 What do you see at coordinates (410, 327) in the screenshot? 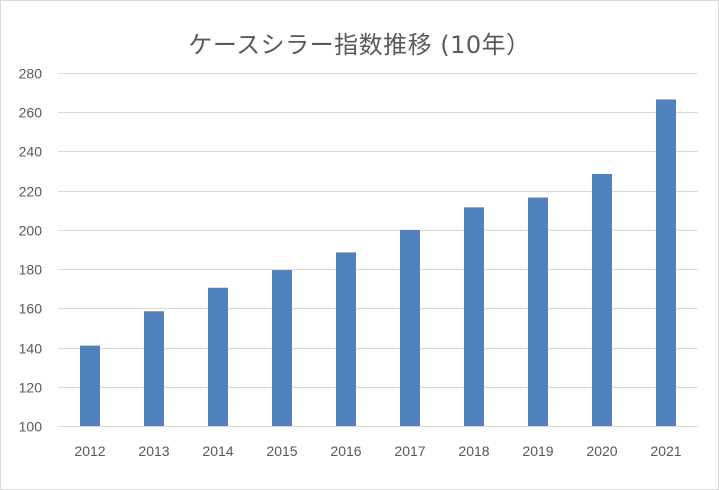
I see `bar-2017` at bounding box center [410, 327].